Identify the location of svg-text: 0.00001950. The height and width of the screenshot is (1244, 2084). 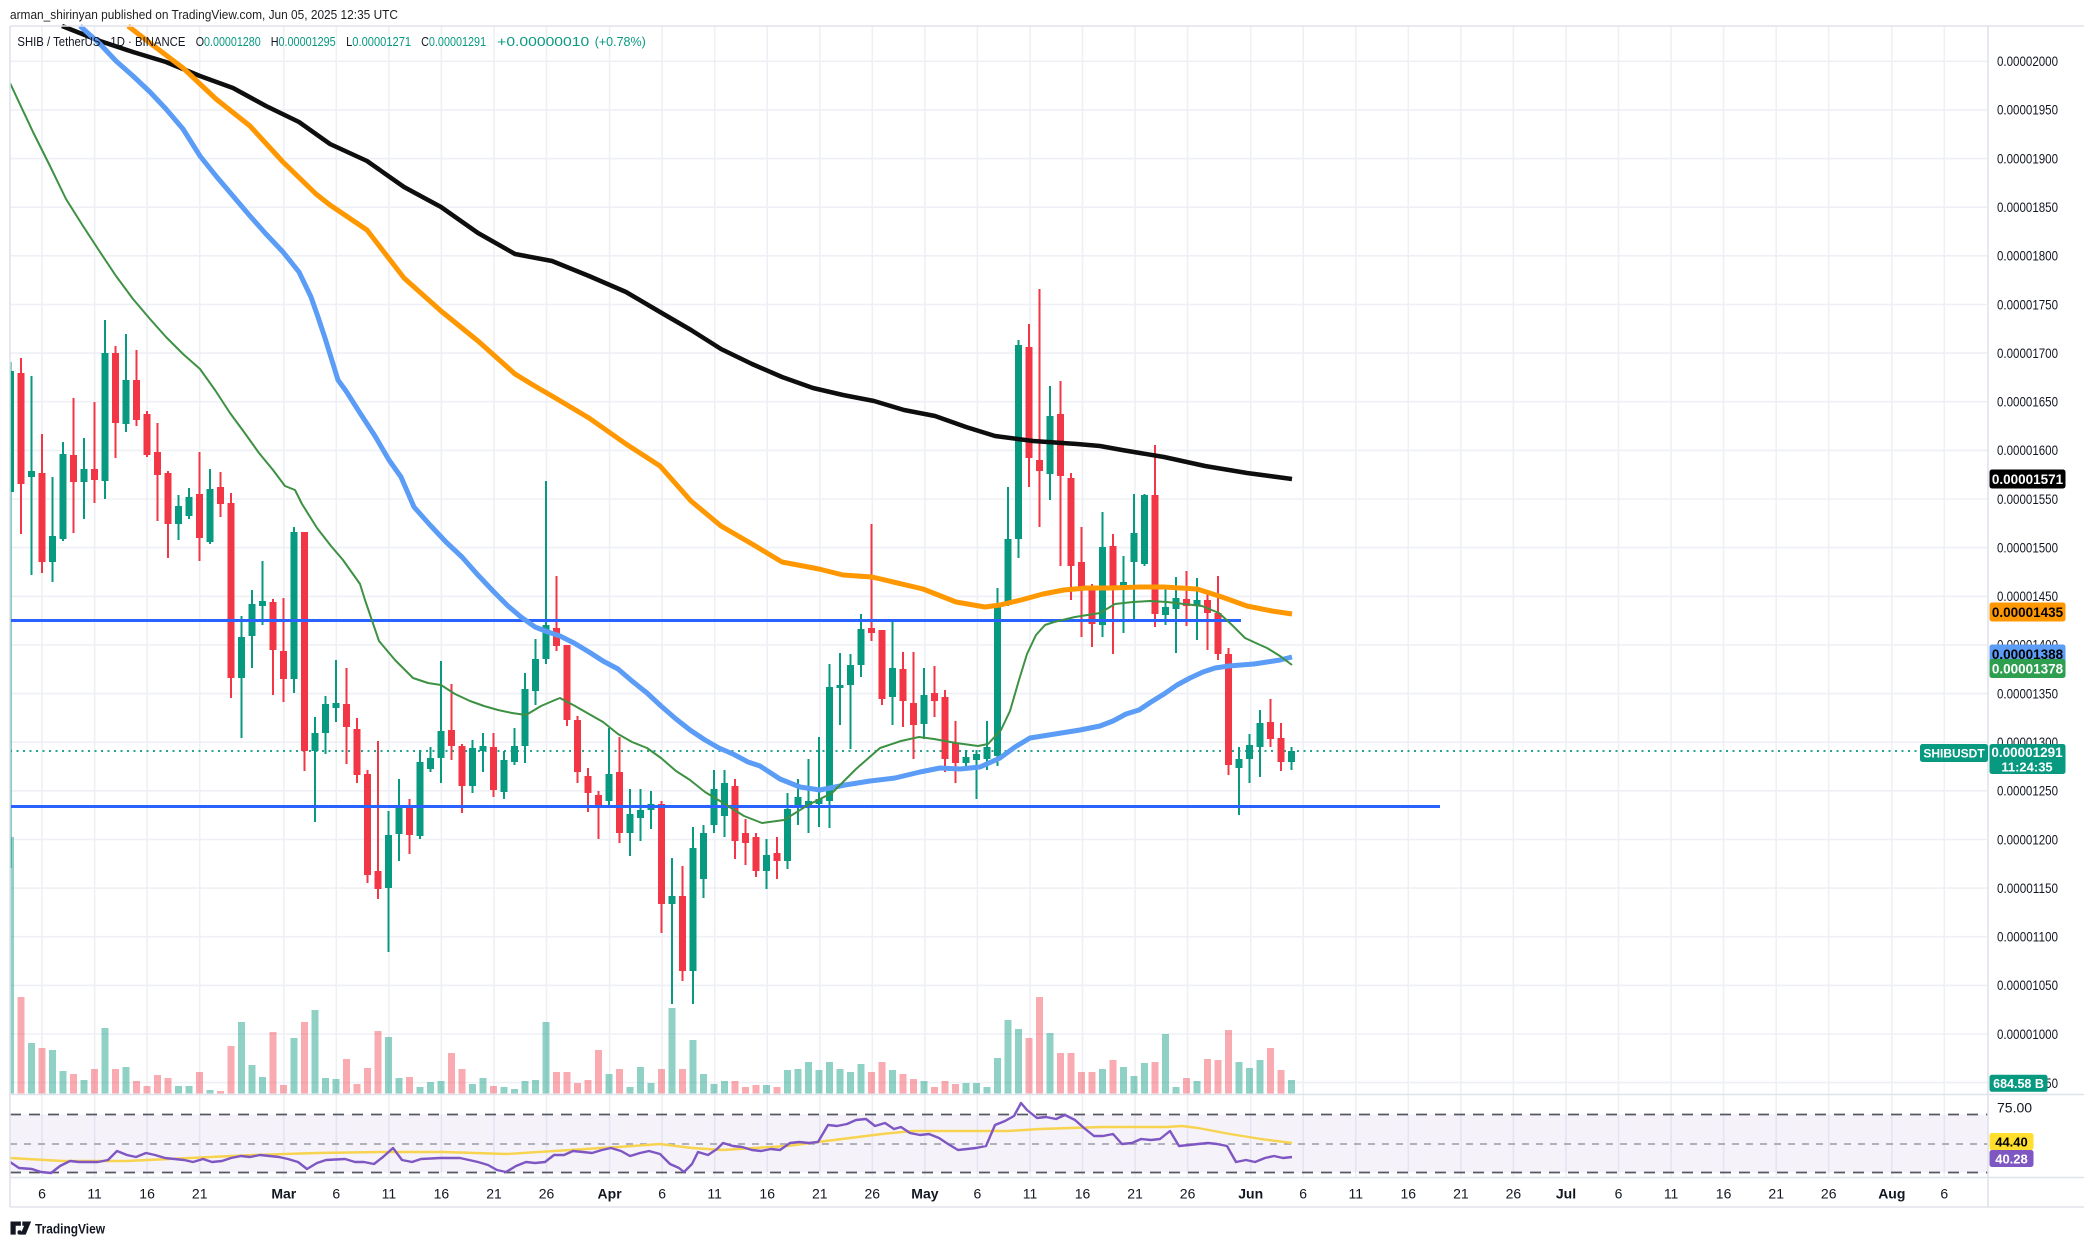
(2027, 110).